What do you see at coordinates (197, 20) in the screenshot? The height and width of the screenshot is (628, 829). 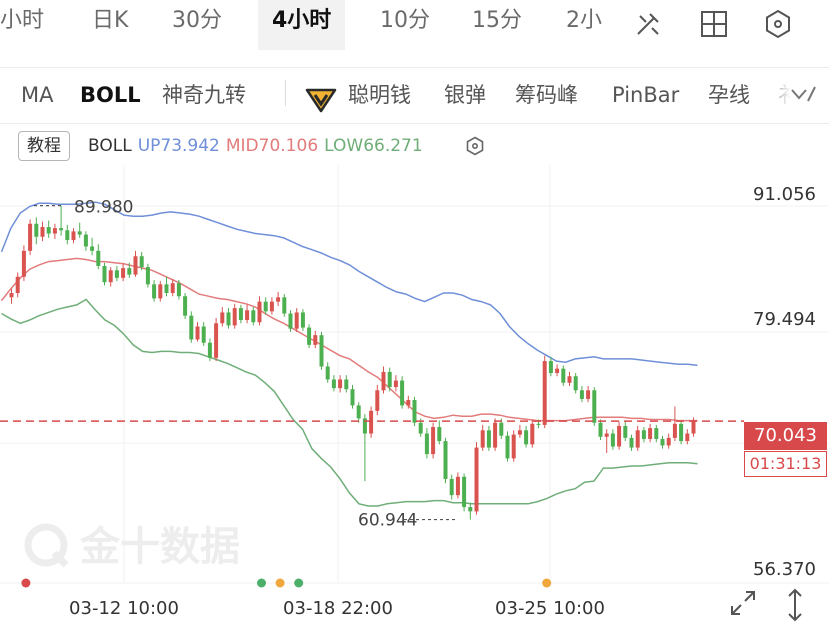 I see `tab-30m: 30分` at bounding box center [197, 20].